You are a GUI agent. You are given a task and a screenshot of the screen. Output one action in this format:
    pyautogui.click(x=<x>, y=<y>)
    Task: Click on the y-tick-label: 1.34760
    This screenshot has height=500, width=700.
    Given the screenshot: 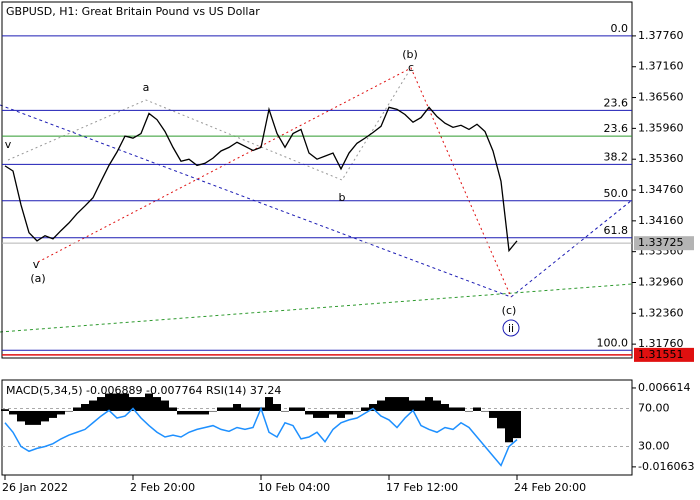 What is the action you would take?
    pyautogui.click(x=661, y=189)
    